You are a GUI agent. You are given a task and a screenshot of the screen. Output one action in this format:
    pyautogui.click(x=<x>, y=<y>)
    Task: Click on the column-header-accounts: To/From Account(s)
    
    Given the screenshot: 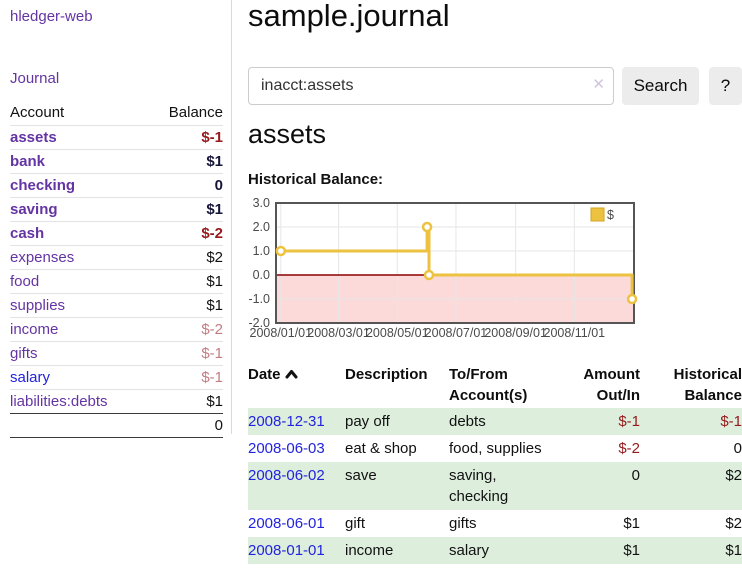 What is the action you would take?
    pyautogui.click(x=488, y=385)
    